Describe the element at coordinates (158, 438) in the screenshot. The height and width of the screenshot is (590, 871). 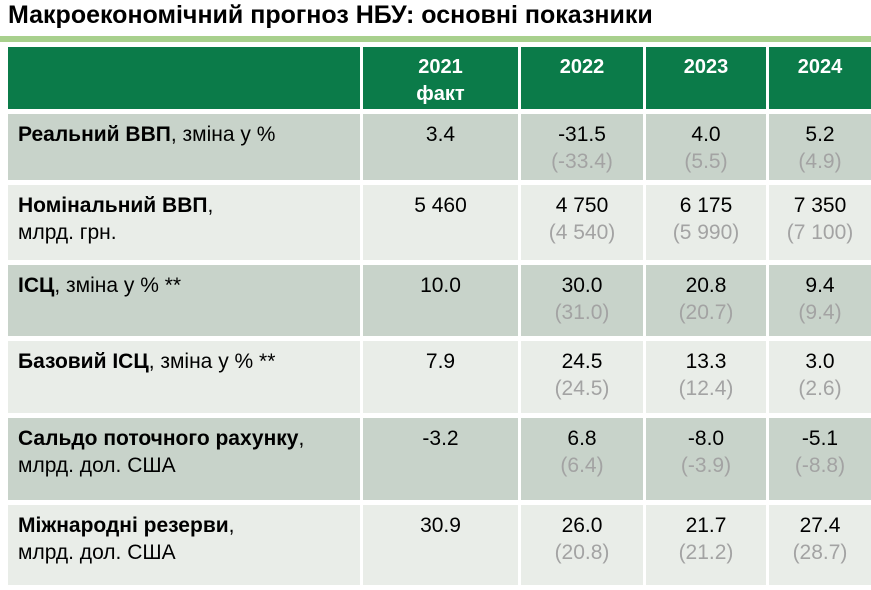
I see `row-label-bold: Сальдо поточного рахунку` at that location.